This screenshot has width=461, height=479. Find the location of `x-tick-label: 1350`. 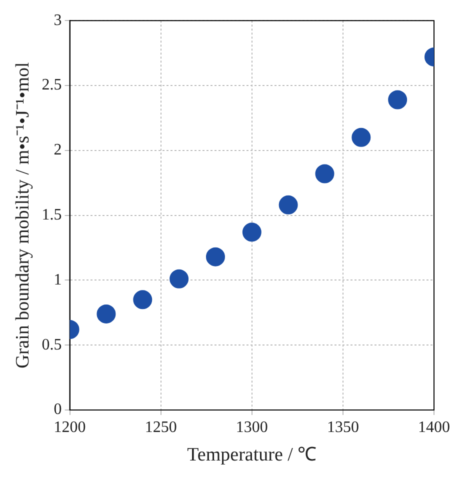

x-tick-label: 1350 is located at coordinates (342, 427).